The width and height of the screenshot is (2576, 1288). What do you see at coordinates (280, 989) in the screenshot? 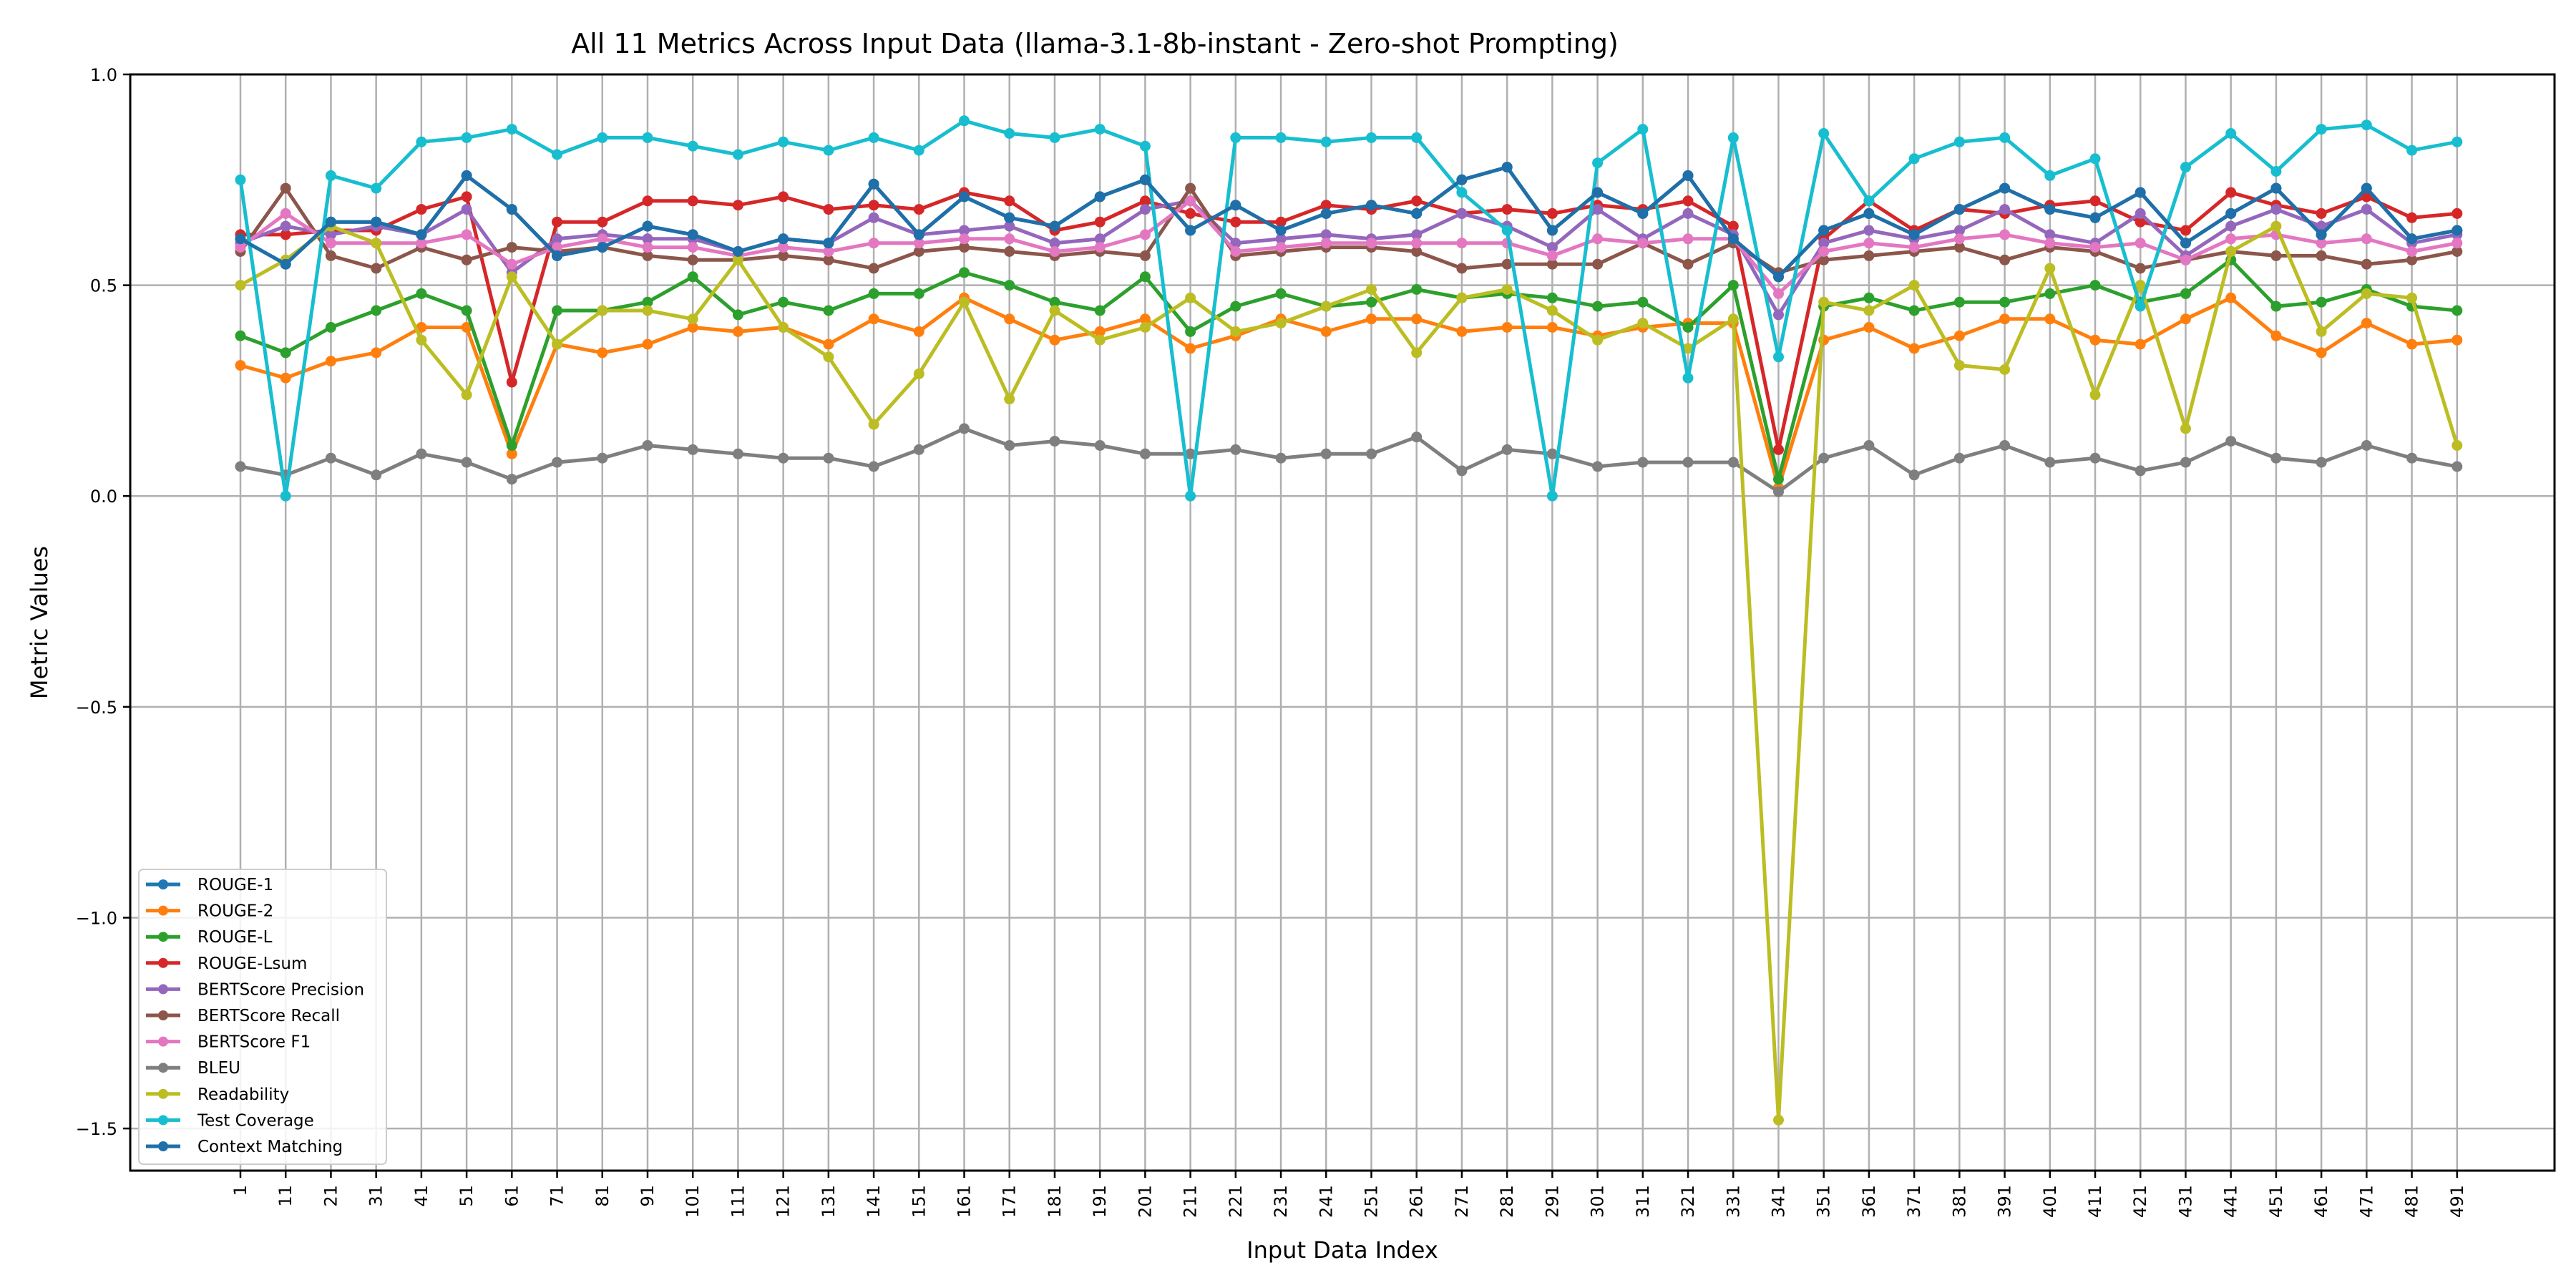
I see `legend-label: BERTScore Precision` at bounding box center [280, 989].